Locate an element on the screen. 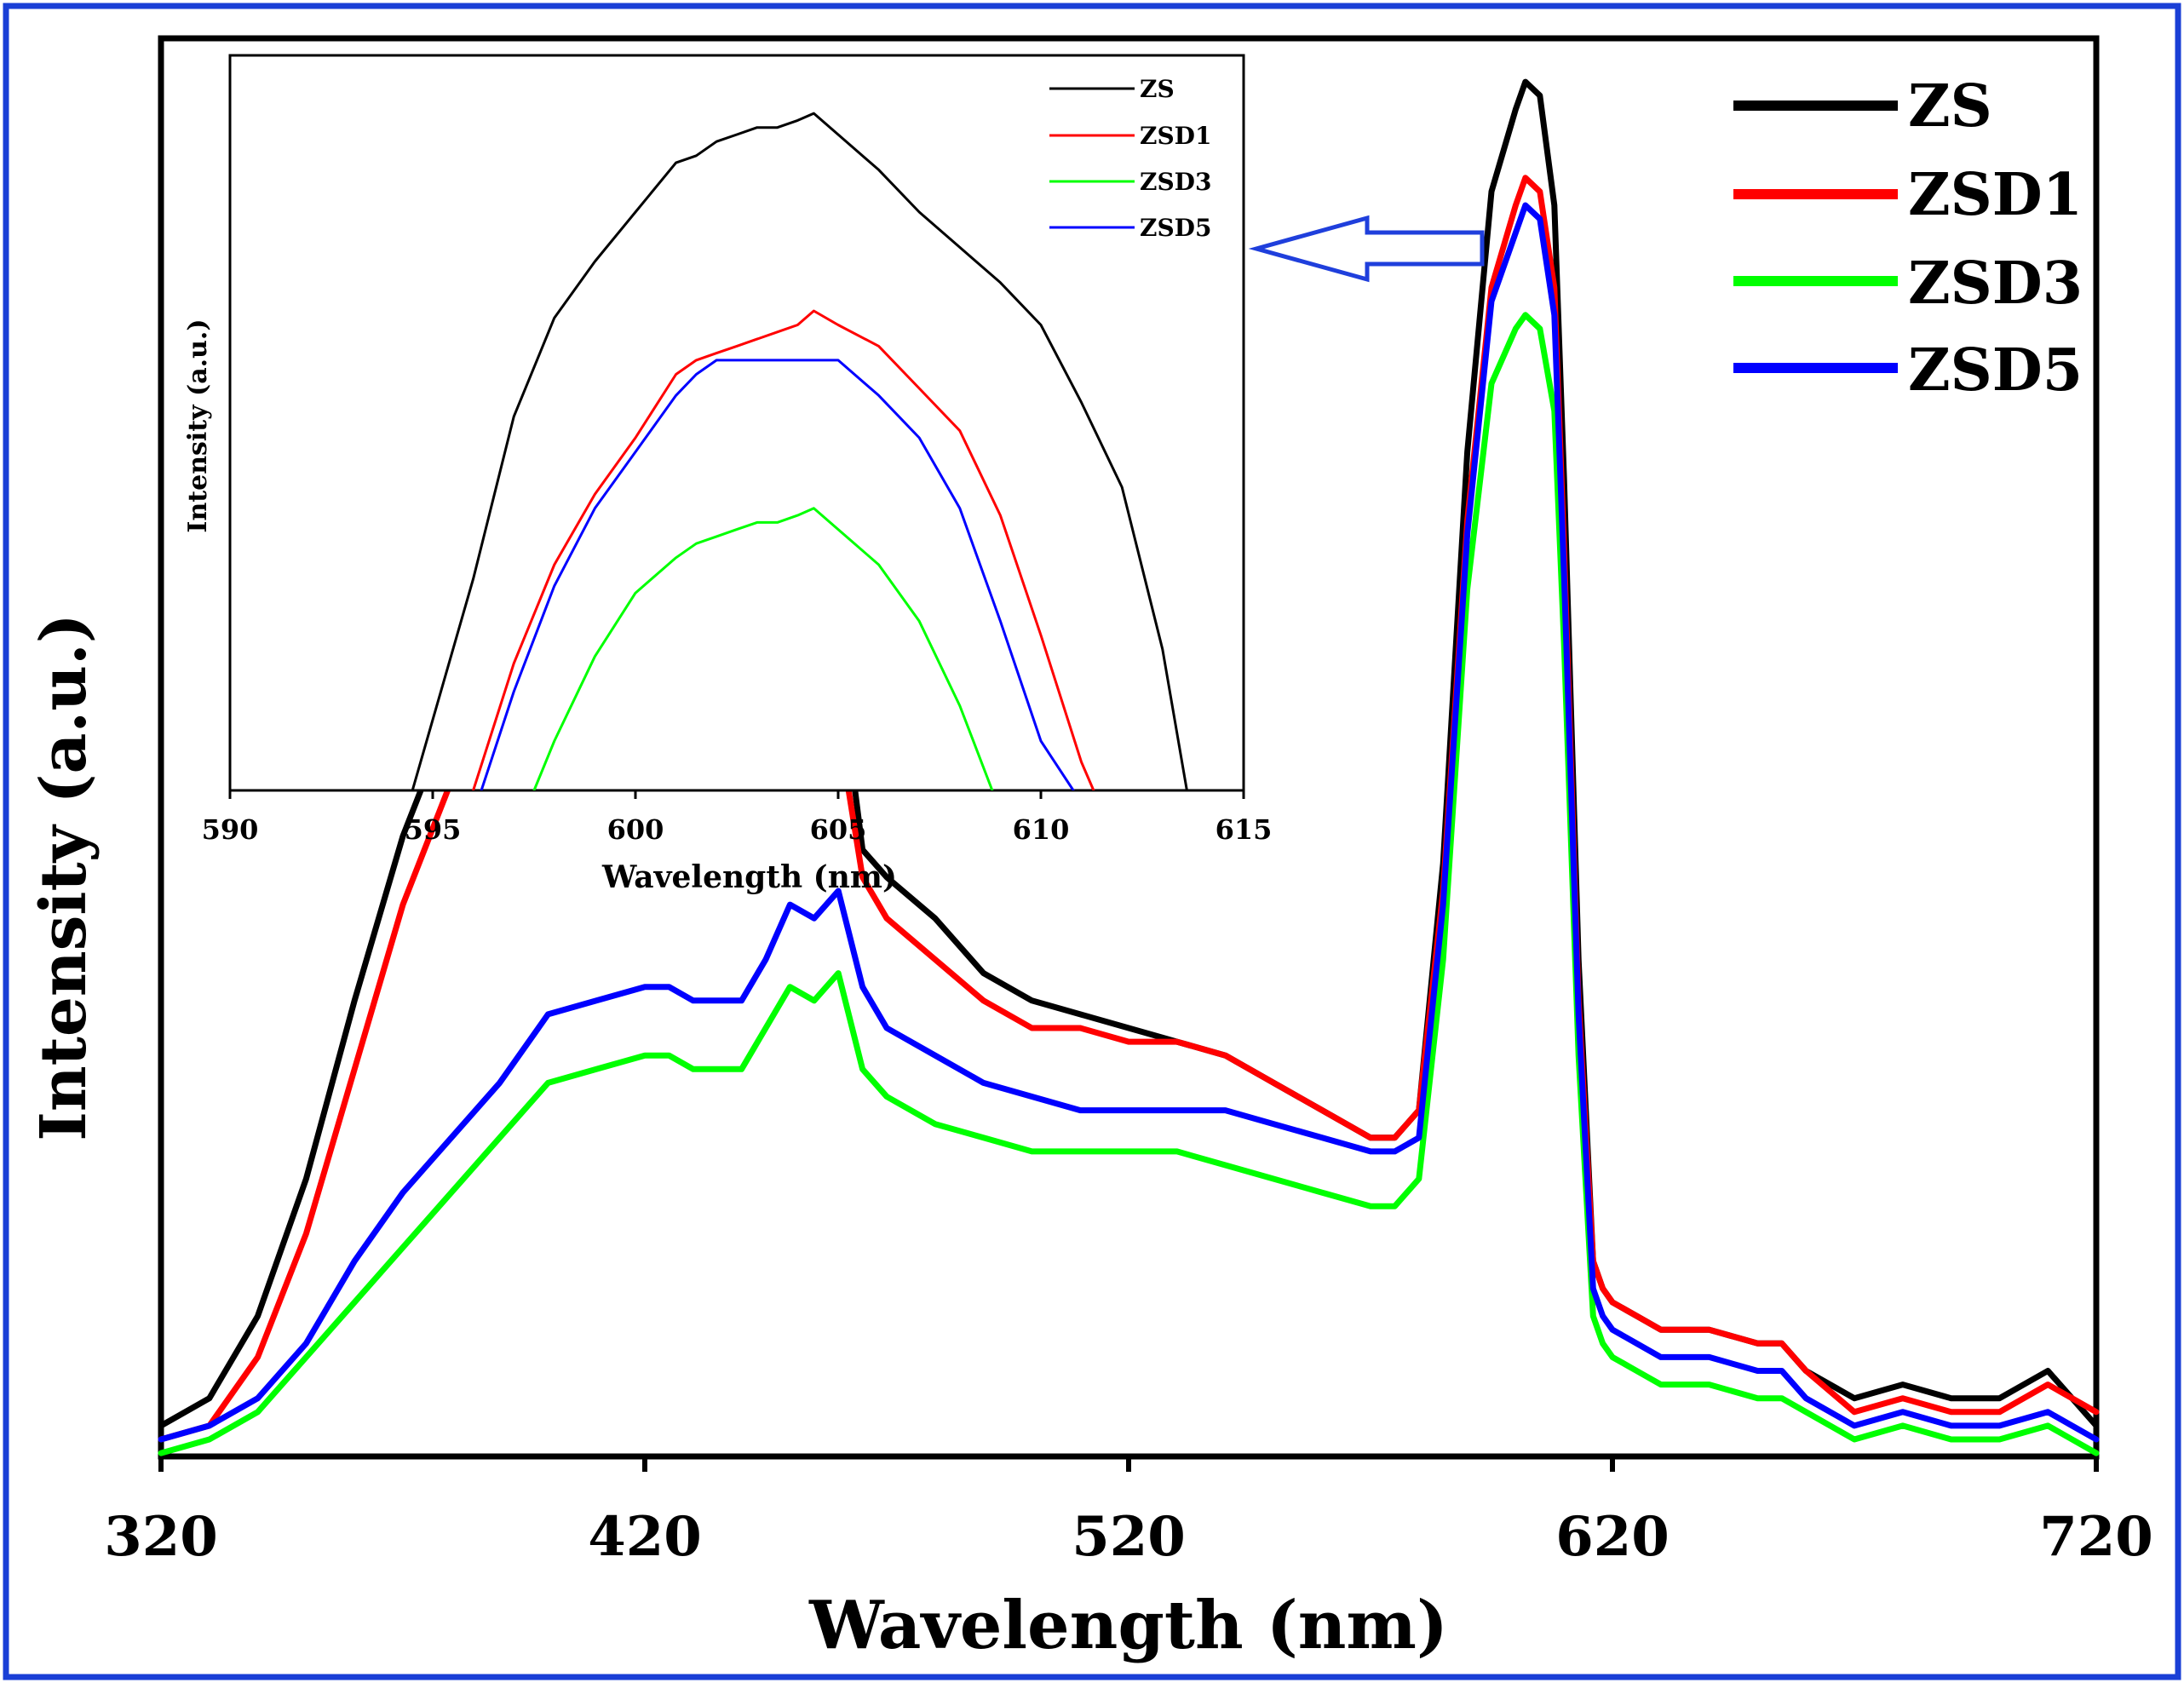 This screenshot has height=1683, width=2184. main-x-tick-label: 620 is located at coordinates (1612, 1537).